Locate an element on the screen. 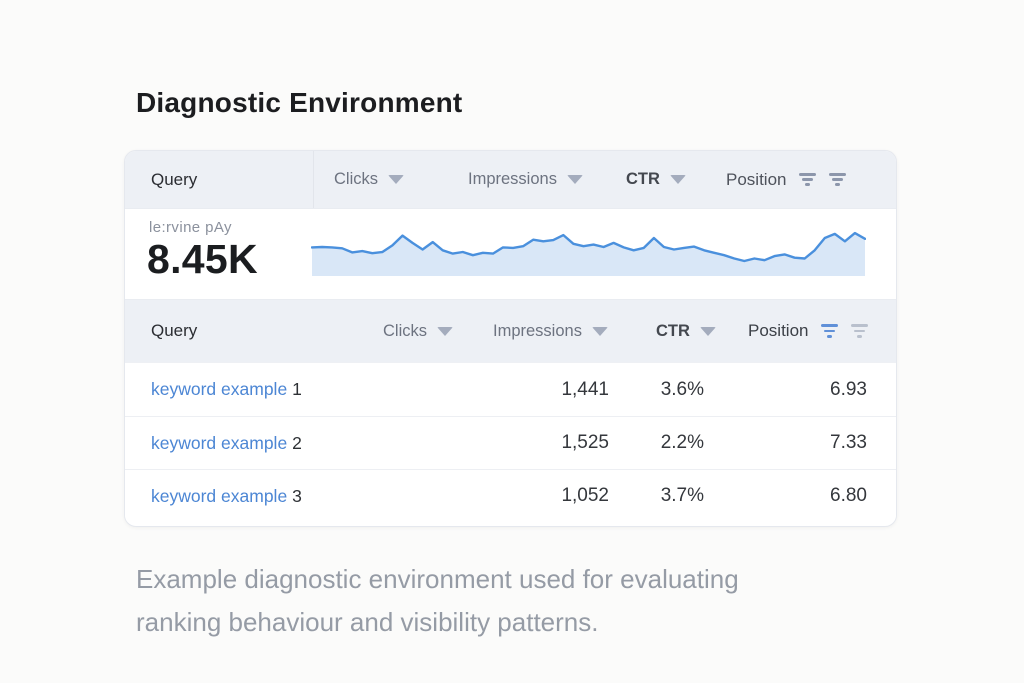 The width and height of the screenshot is (1024, 683). table-header-row: Query Clicks Impressions CTR Position is located at coordinates (510, 331).